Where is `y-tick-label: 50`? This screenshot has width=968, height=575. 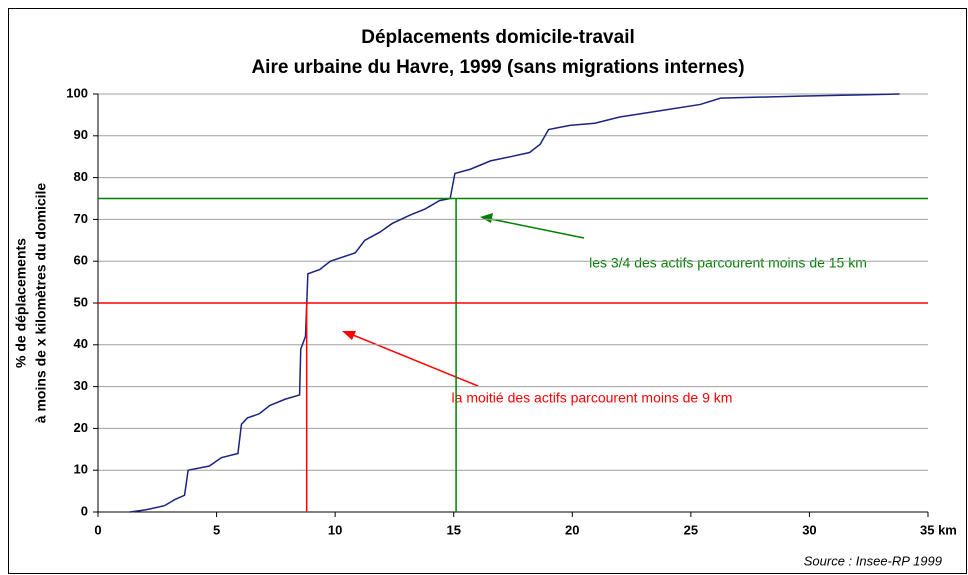
y-tick-label: 50 is located at coordinates (81, 301).